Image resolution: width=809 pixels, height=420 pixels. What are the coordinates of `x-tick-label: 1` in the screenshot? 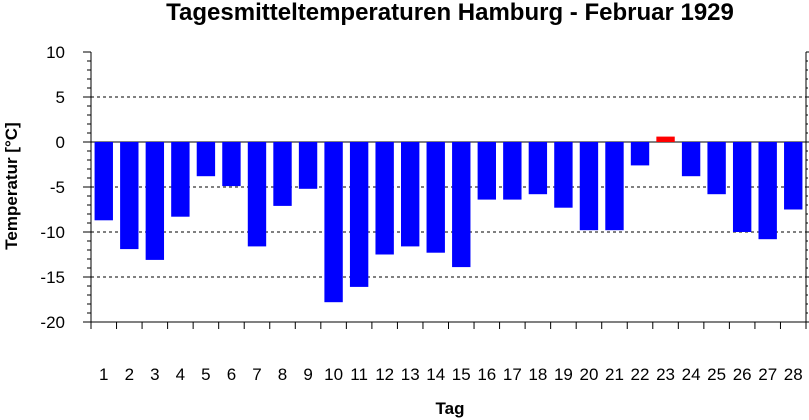 It's located at (103, 374).